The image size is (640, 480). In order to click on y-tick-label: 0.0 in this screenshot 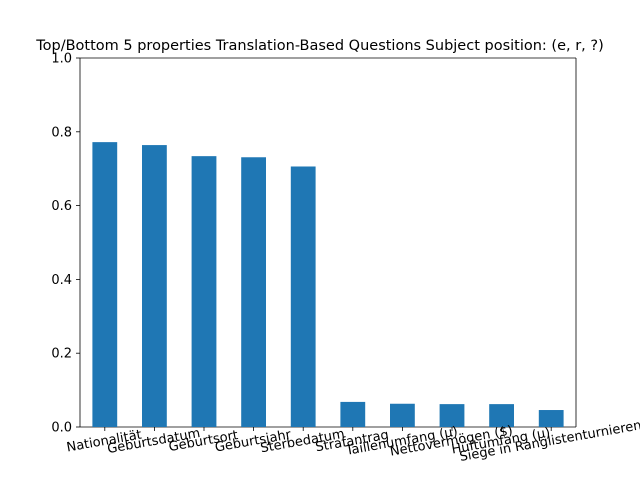, I will do `click(61, 428)`.